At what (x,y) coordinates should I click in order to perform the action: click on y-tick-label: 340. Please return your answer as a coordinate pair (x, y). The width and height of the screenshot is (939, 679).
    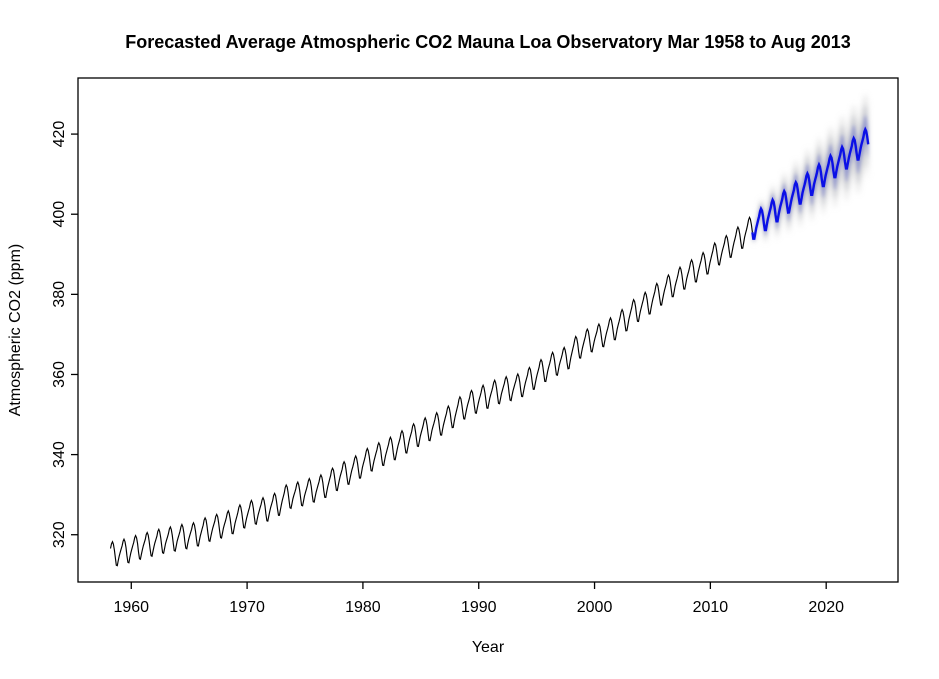
    Looking at the image, I should click on (59, 454).